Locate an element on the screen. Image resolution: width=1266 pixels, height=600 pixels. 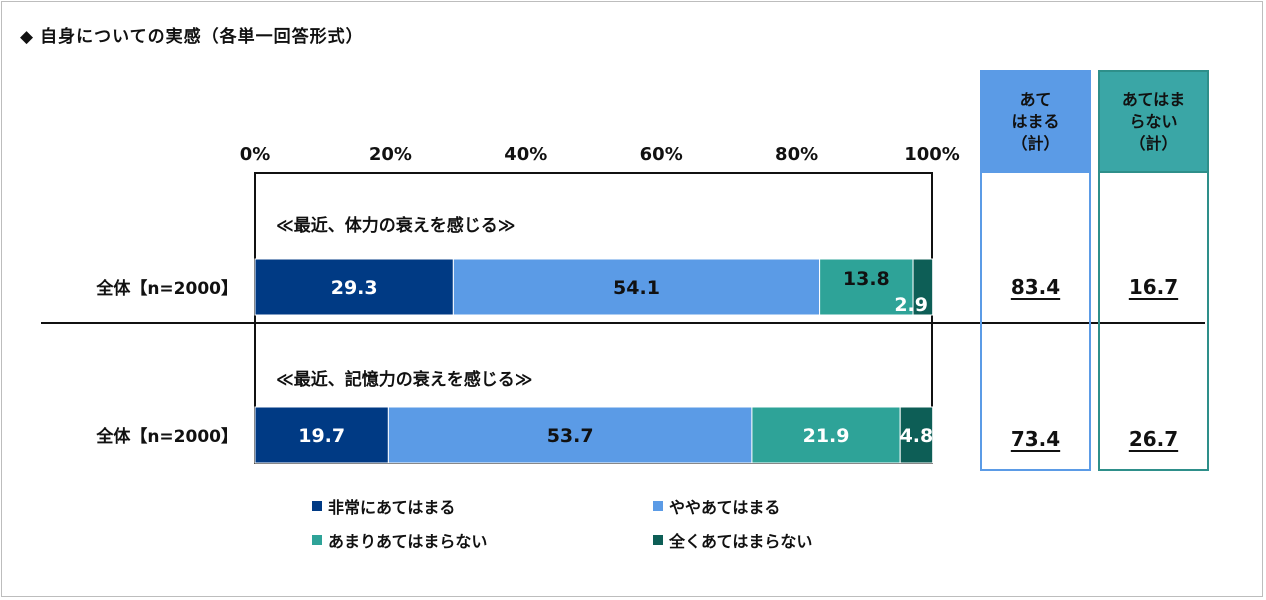
sum-no-header: あてはま らない （計） is located at coordinates (1153, 122).